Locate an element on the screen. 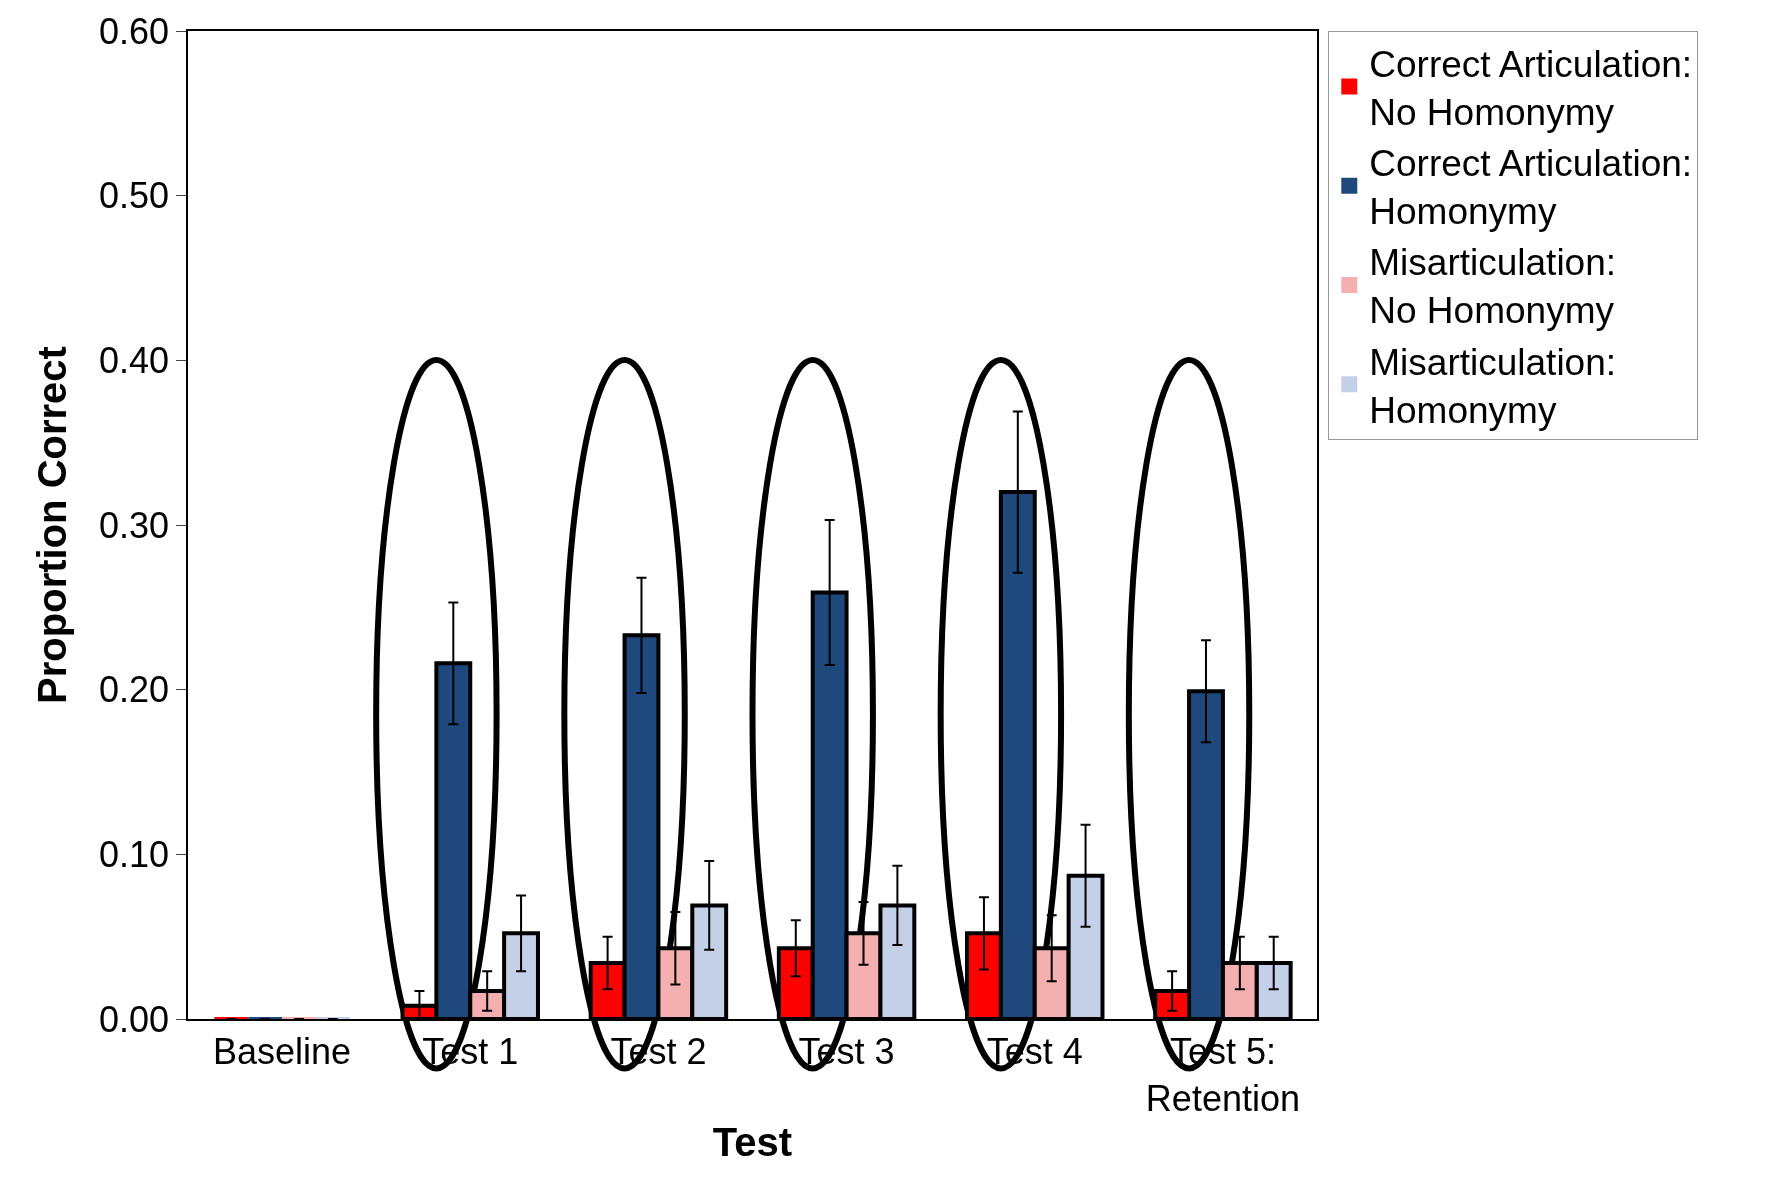 The height and width of the screenshot is (1188, 1775). y-tick-label: 0.00 is located at coordinates (134, 1019).